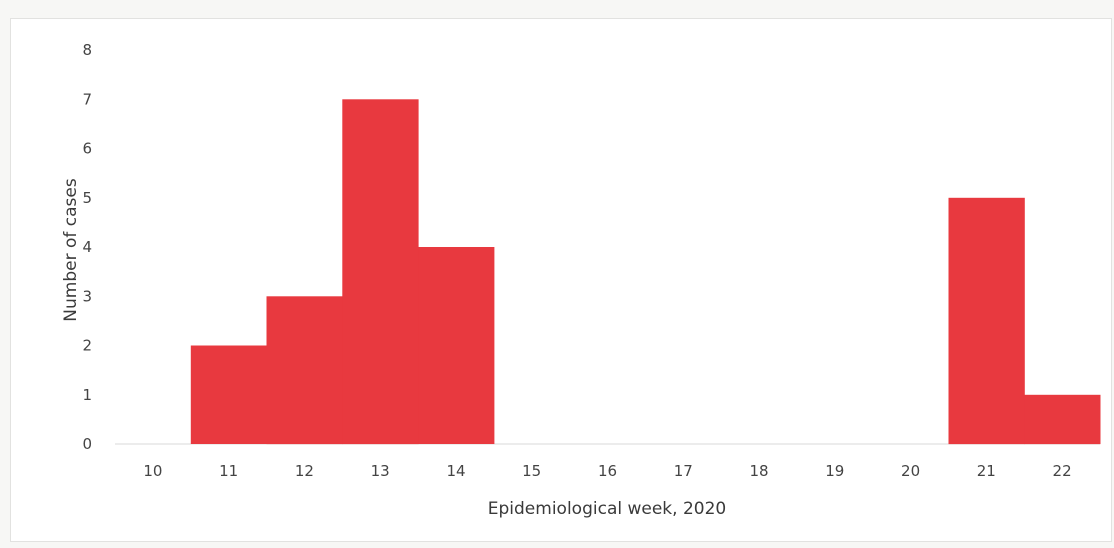  Describe the element at coordinates (380, 471) in the screenshot. I see `x-tick-label: 13` at that location.